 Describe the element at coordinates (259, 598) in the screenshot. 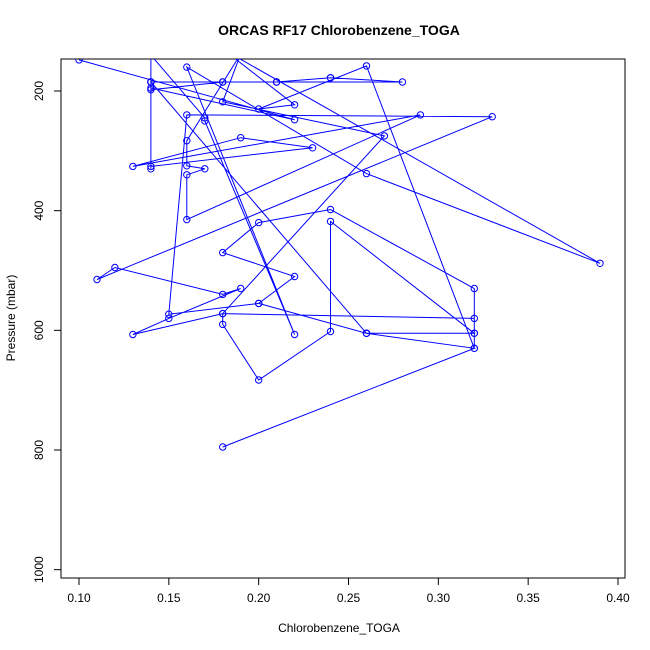

I see `x-tick-label: 0.20` at that location.